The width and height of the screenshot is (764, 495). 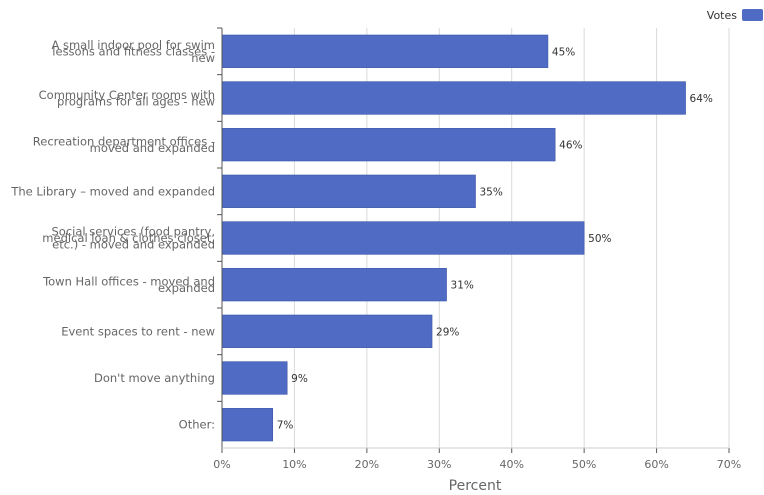 I want to click on category-label-line: Community Center rooms with, so click(x=127, y=95).